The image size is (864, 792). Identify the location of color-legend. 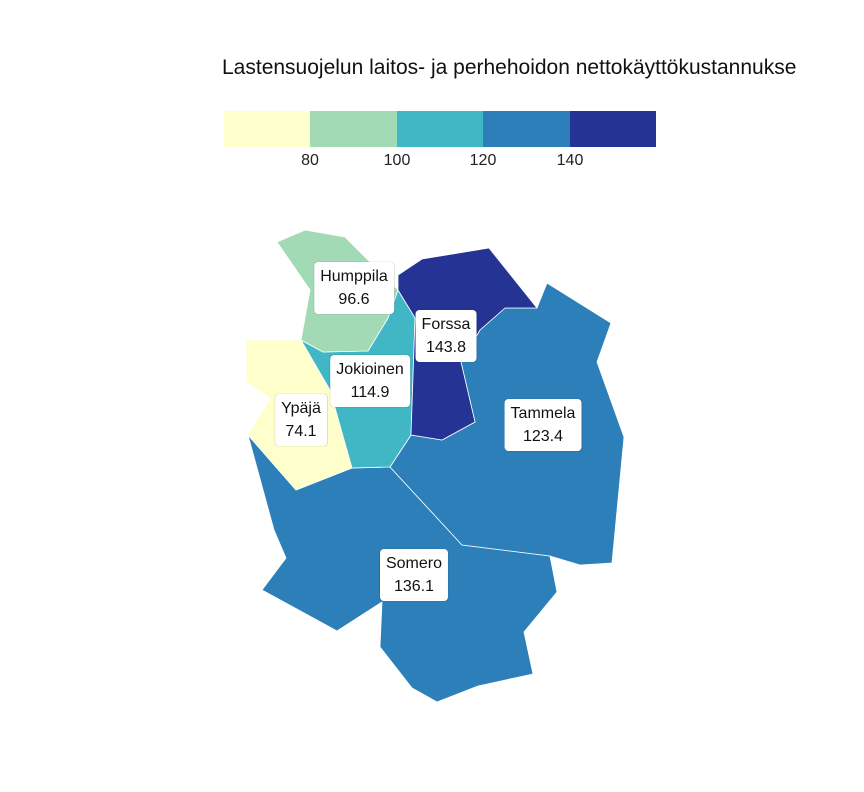
(440, 129).